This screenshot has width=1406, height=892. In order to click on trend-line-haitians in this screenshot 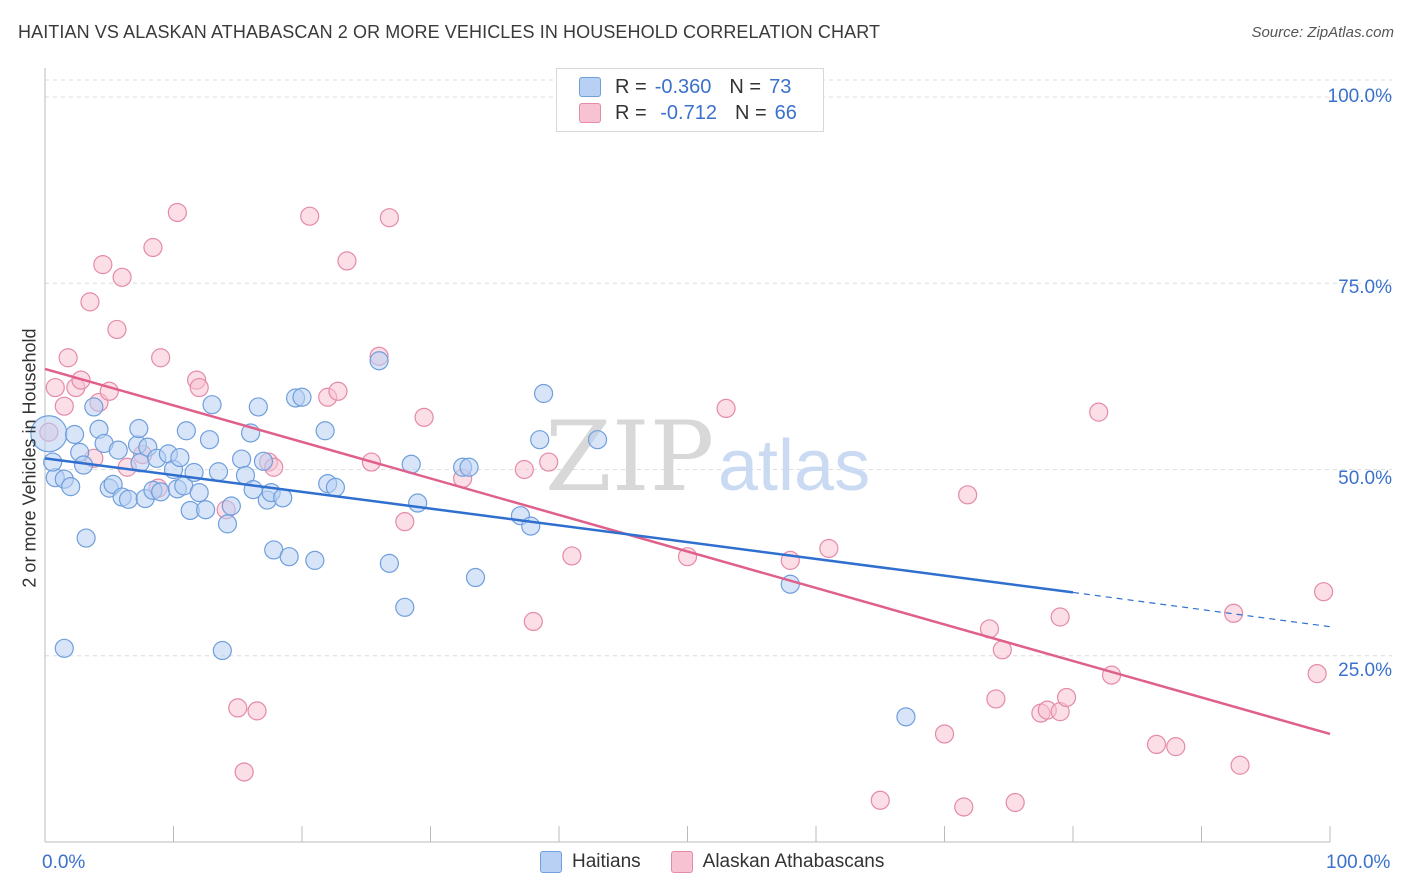, I will do `click(559, 525)`.